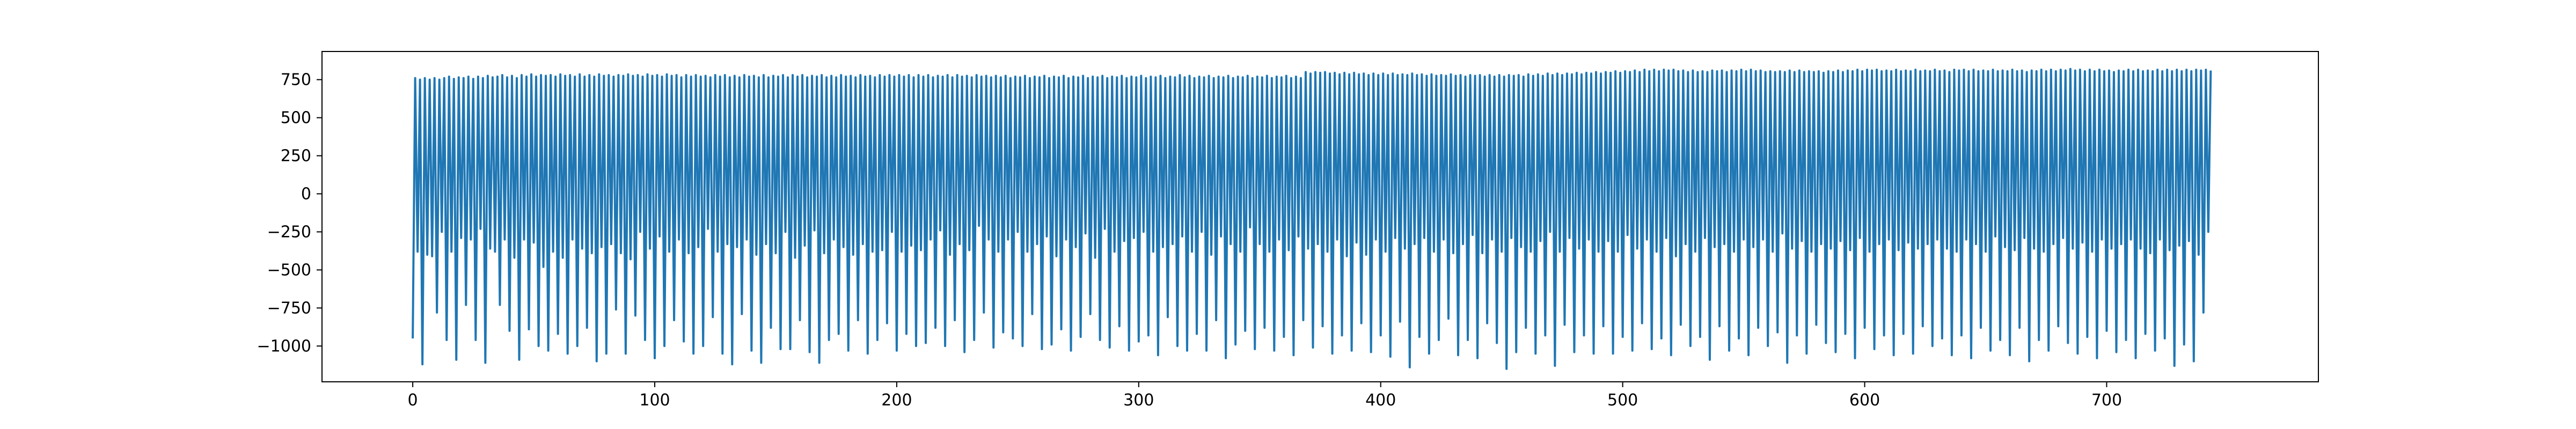  Describe the element at coordinates (289, 308) in the screenshot. I see `y-tick-label: −750` at that location.